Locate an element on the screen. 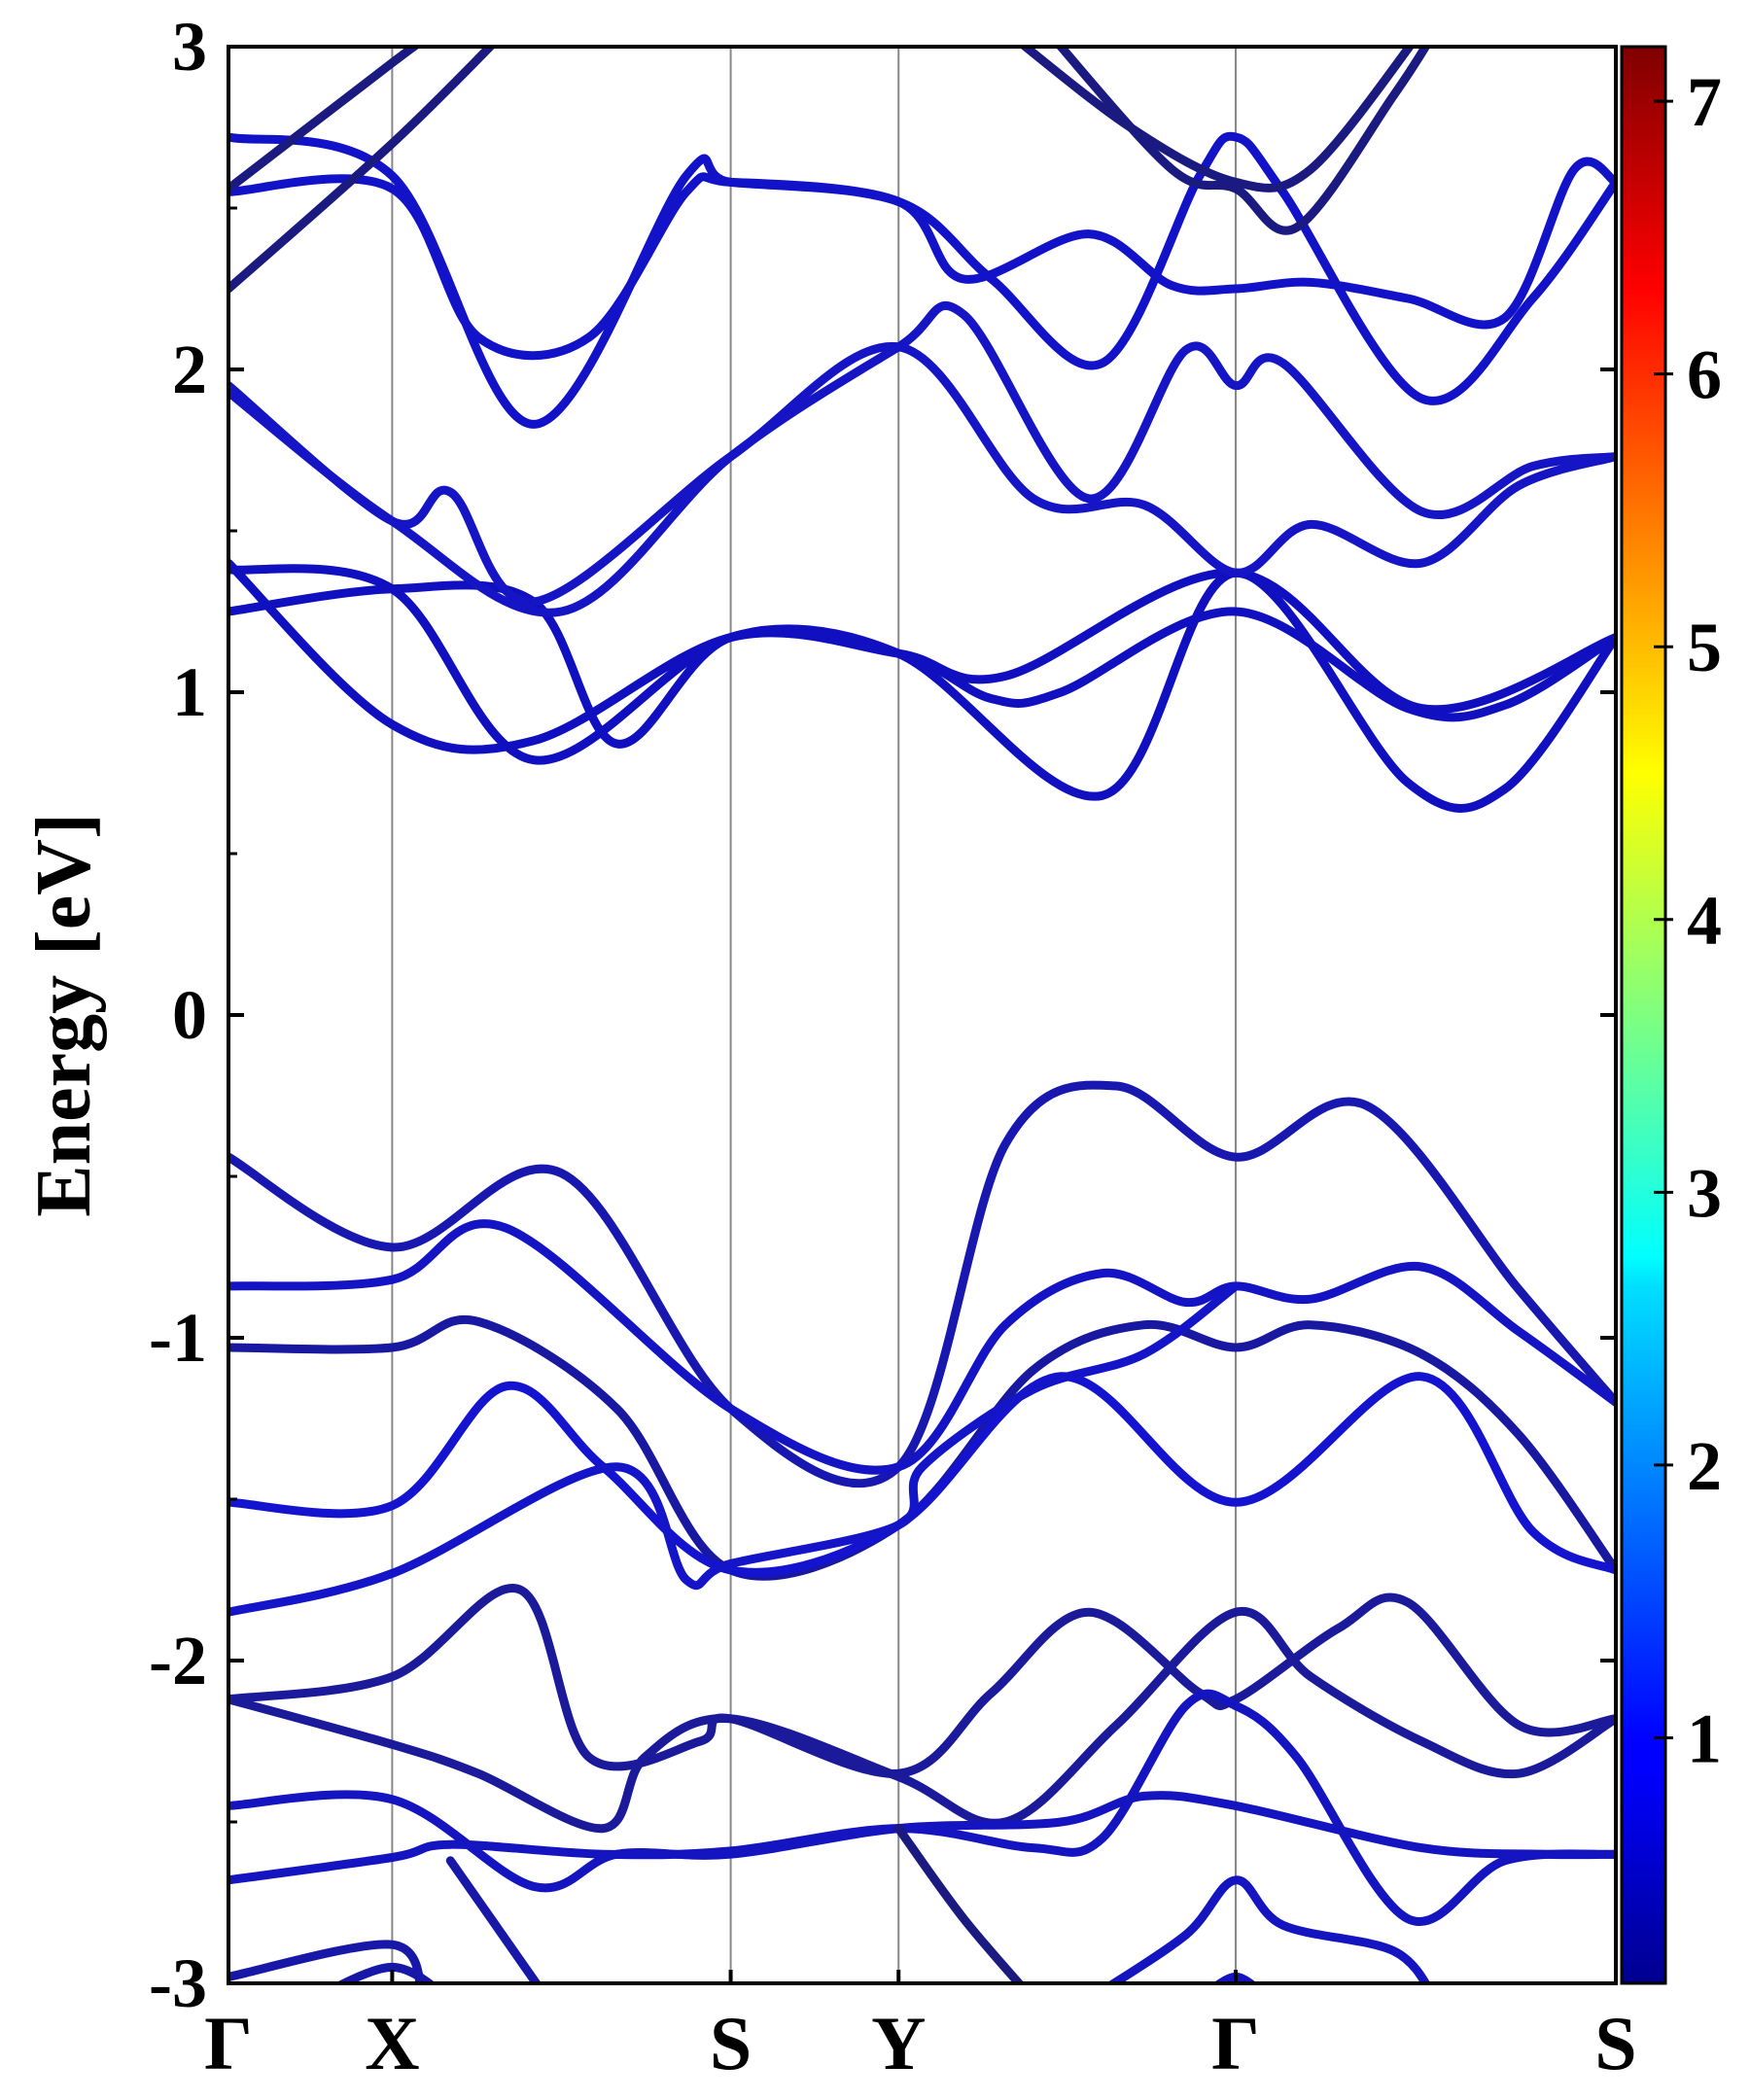  colorbar-ticks: 1 2 3 4 5 6 7 is located at coordinates (1688, 920).